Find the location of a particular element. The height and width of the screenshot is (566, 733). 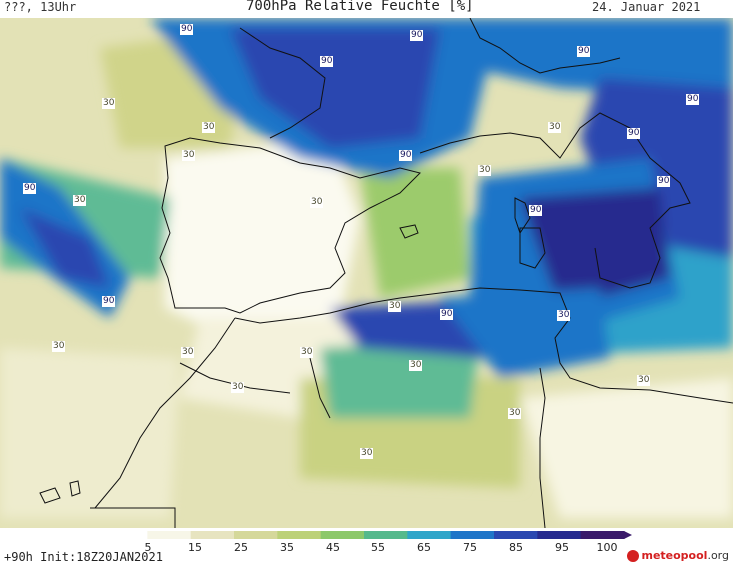

color-scale-tick: 75 is located at coordinates (470, 547).